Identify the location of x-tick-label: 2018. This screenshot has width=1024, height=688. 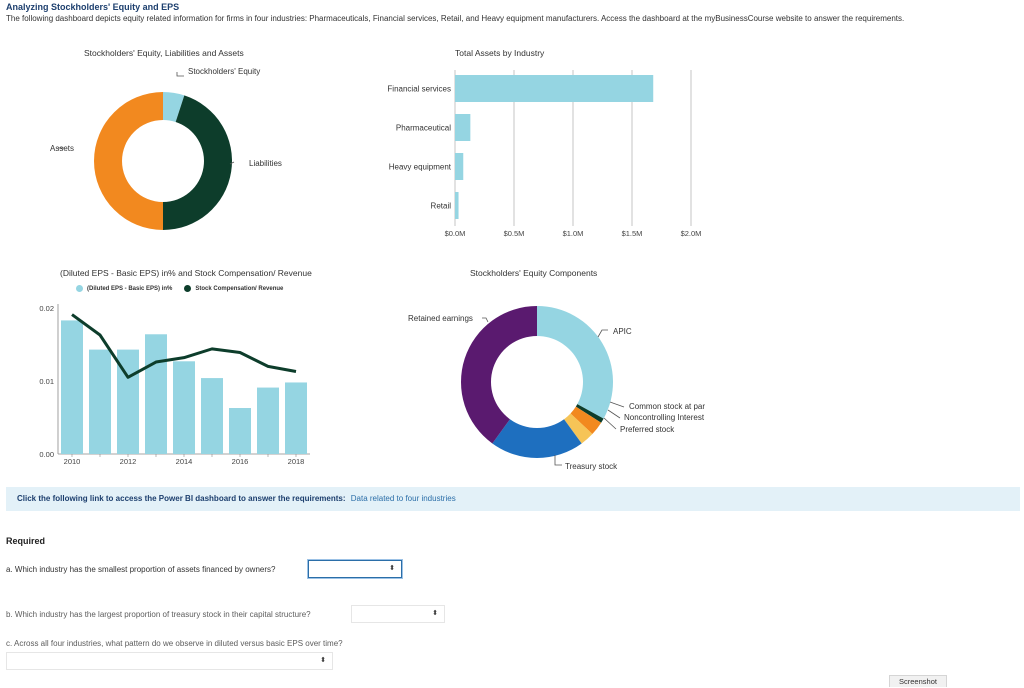
(296, 461).